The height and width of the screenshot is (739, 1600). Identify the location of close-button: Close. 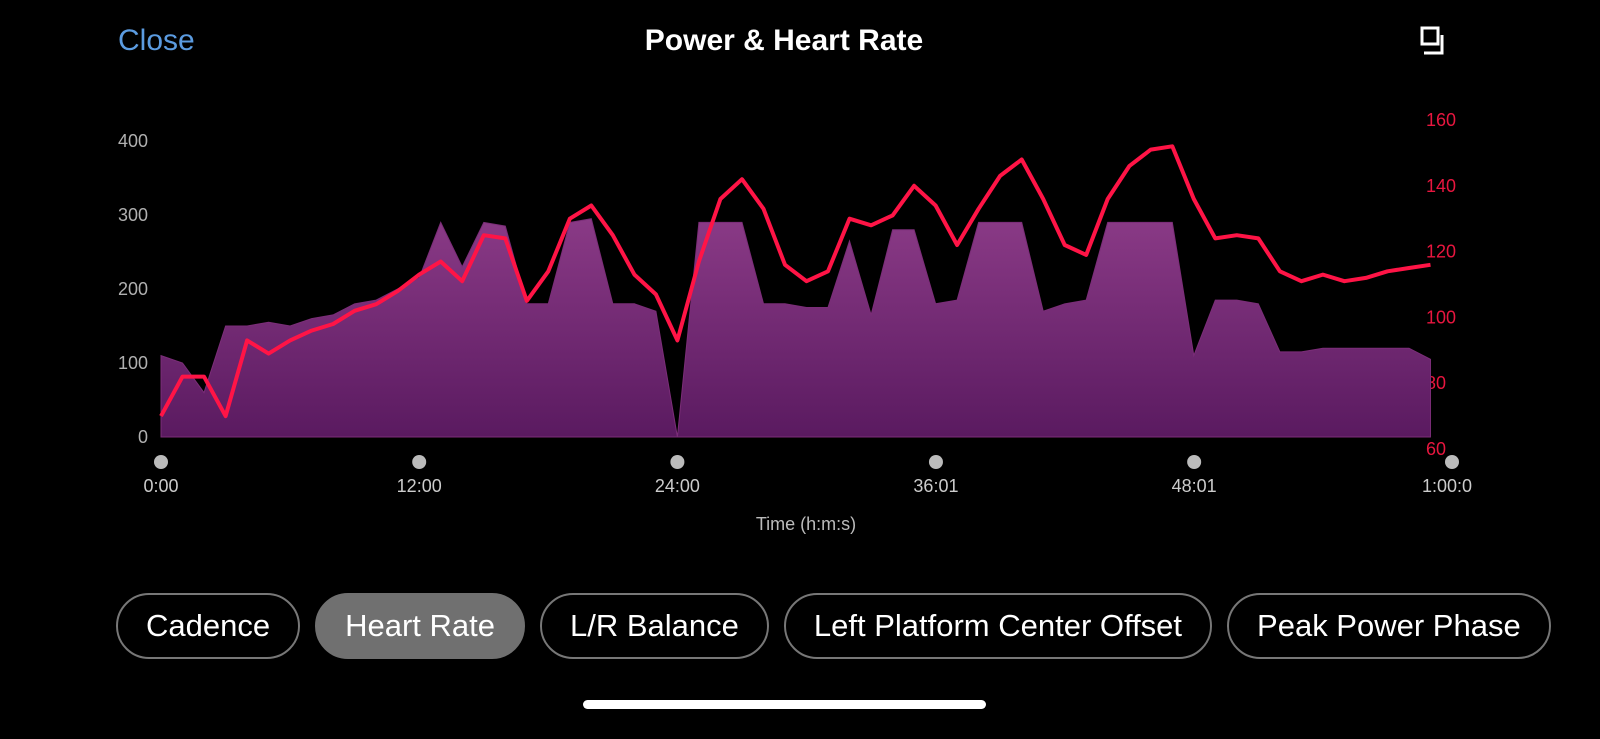
(156, 40).